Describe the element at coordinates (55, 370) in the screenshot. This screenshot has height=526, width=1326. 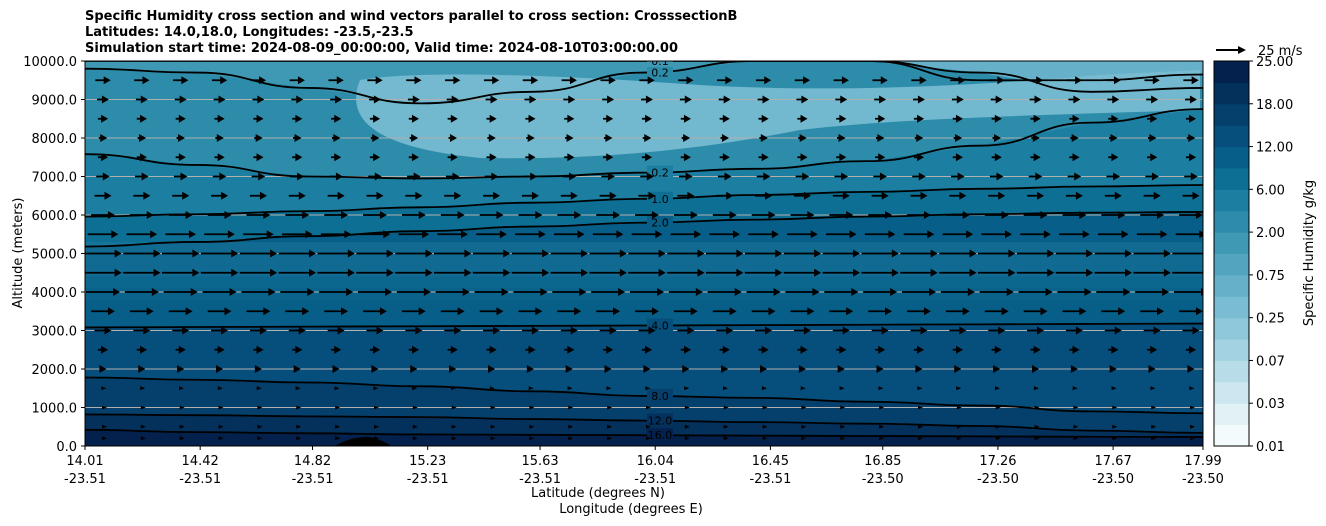
I see `y-tick-label: 2000.0` at that location.